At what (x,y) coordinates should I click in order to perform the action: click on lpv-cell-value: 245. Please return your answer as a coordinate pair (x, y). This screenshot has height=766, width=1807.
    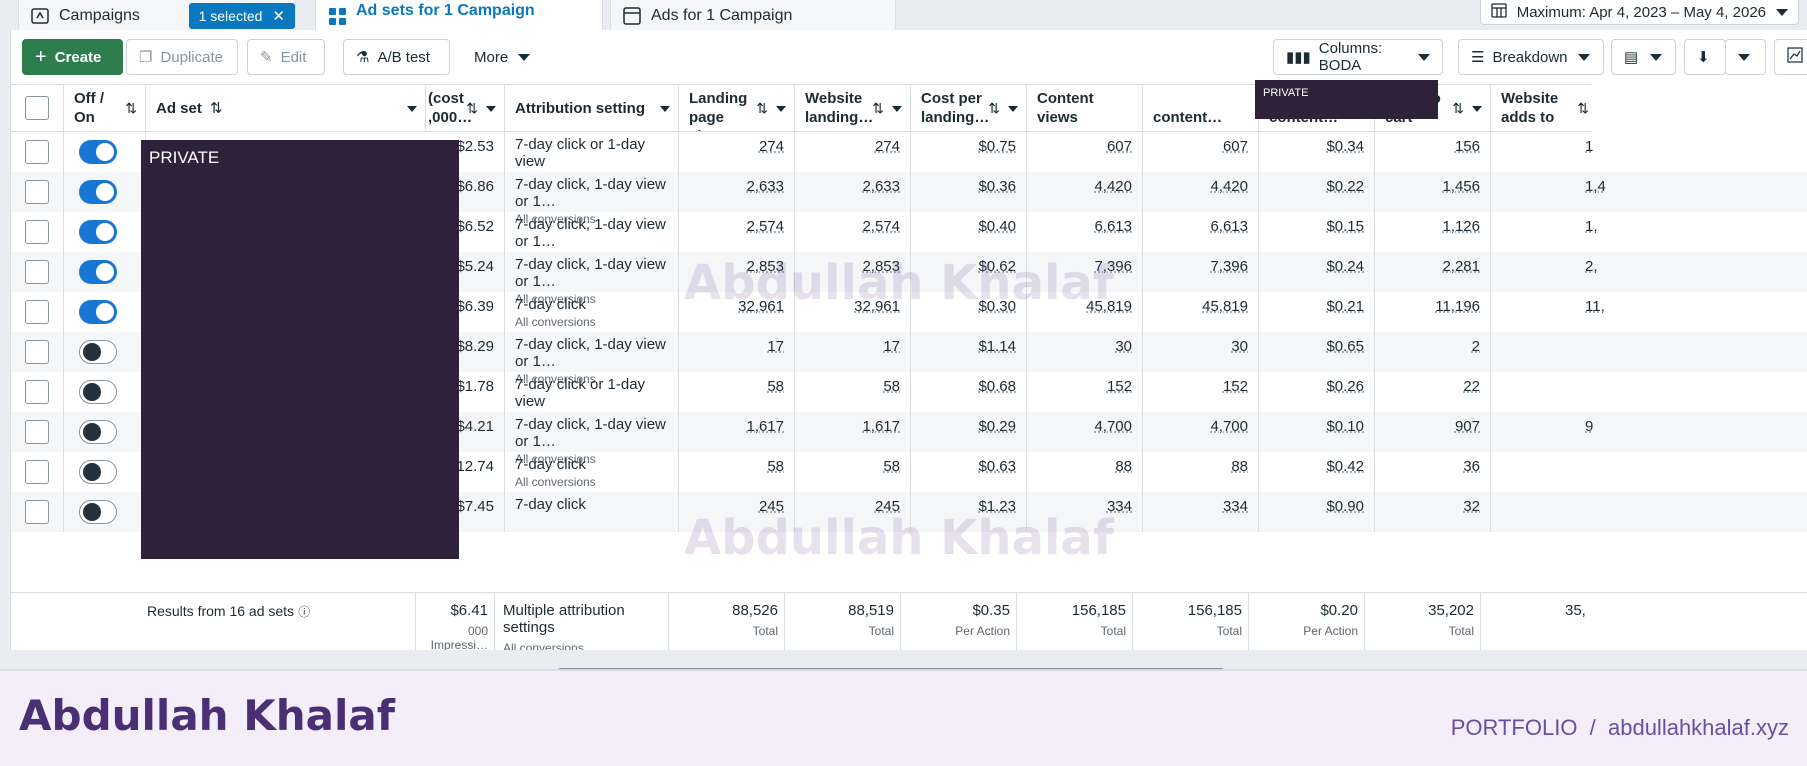
    Looking at the image, I should click on (771, 506).